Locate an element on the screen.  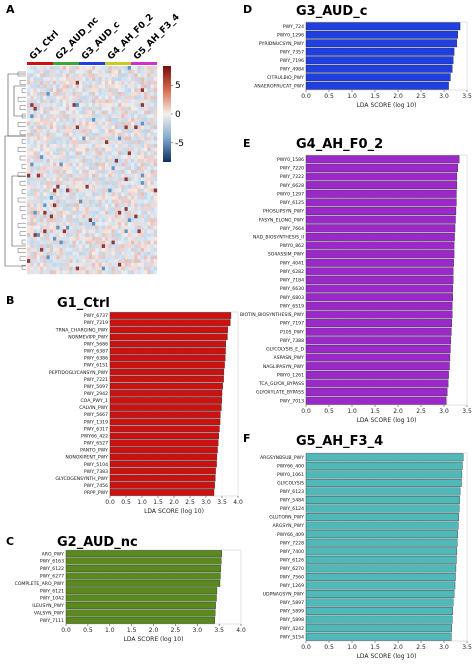
category-label: GLYCOLYSIS_E_D is located at coordinates (285, 350).